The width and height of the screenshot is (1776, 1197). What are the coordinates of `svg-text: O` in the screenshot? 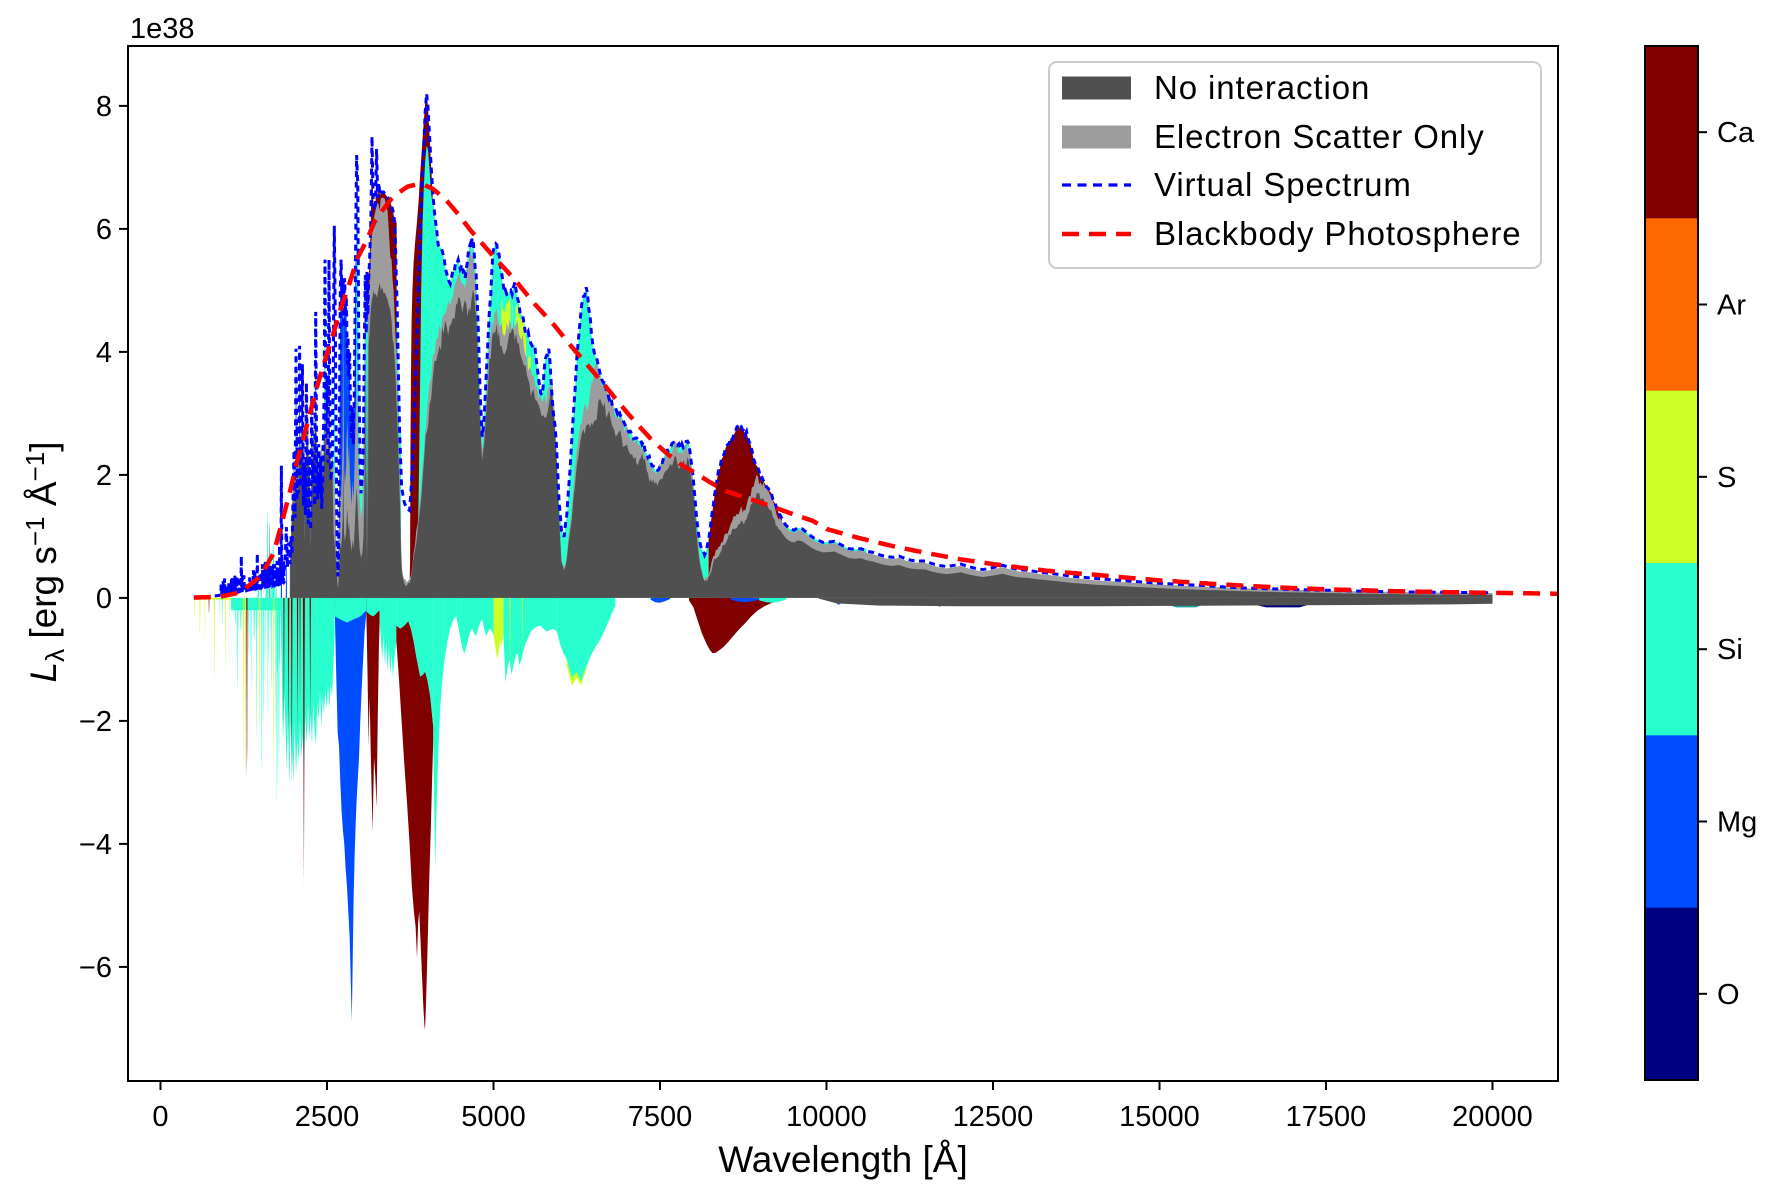 It's located at (1728, 995).